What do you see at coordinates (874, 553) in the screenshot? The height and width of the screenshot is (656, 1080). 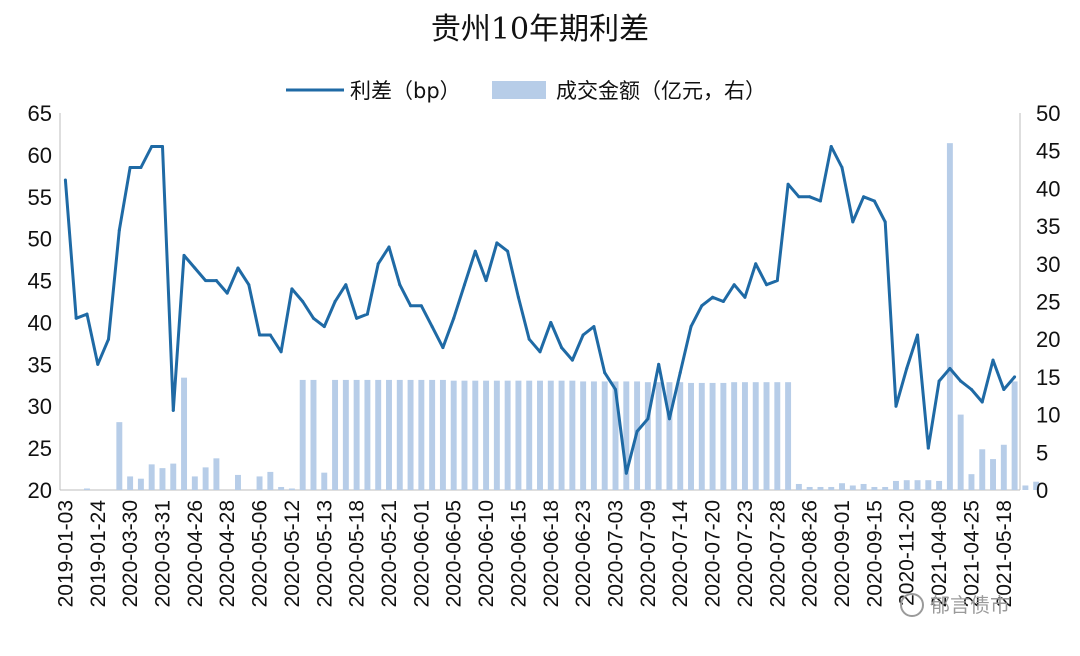 I see `x-tick-label: 2020-09-15` at bounding box center [874, 553].